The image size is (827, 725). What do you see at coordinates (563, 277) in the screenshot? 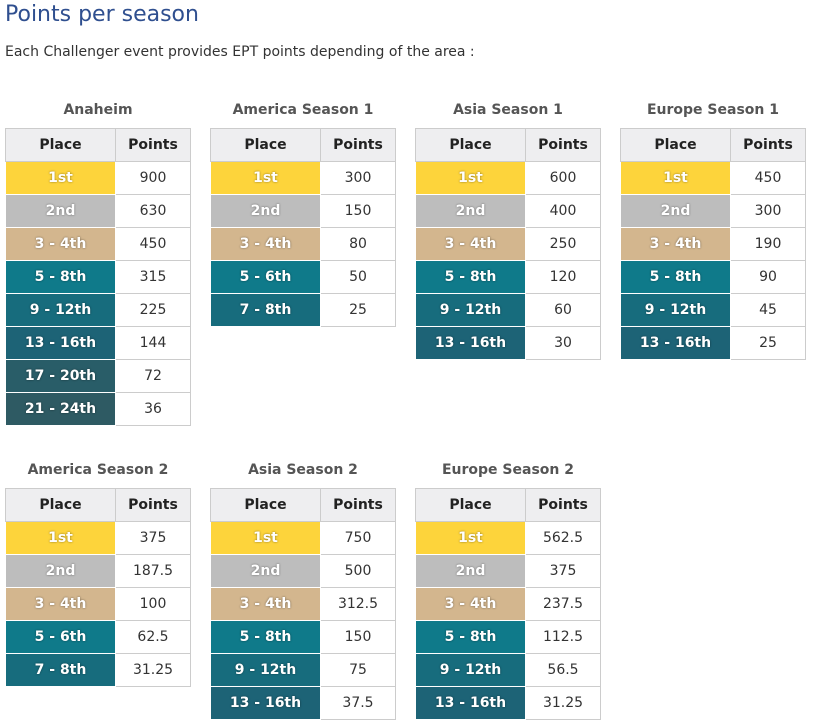
I see `points-cell: 120` at bounding box center [563, 277].